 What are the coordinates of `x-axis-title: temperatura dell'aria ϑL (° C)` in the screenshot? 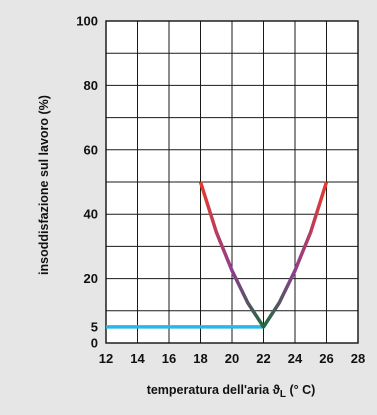 It's located at (231, 391).